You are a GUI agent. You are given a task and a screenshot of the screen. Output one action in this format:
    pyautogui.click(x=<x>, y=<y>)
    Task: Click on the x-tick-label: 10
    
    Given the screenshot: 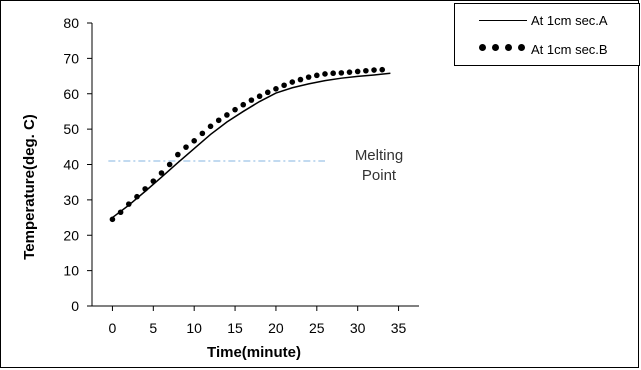 What is the action you would take?
    pyautogui.click(x=194, y=328)
    